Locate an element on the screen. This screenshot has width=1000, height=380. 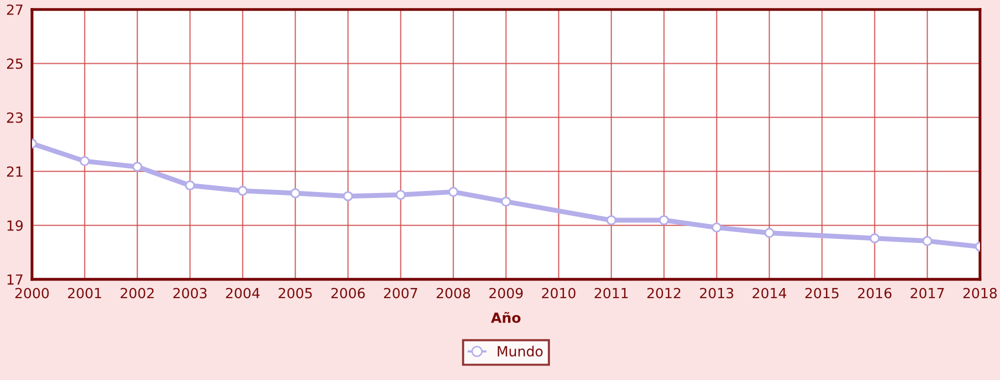
x-tick-label: 2009 is located at coordinates (506, 293).